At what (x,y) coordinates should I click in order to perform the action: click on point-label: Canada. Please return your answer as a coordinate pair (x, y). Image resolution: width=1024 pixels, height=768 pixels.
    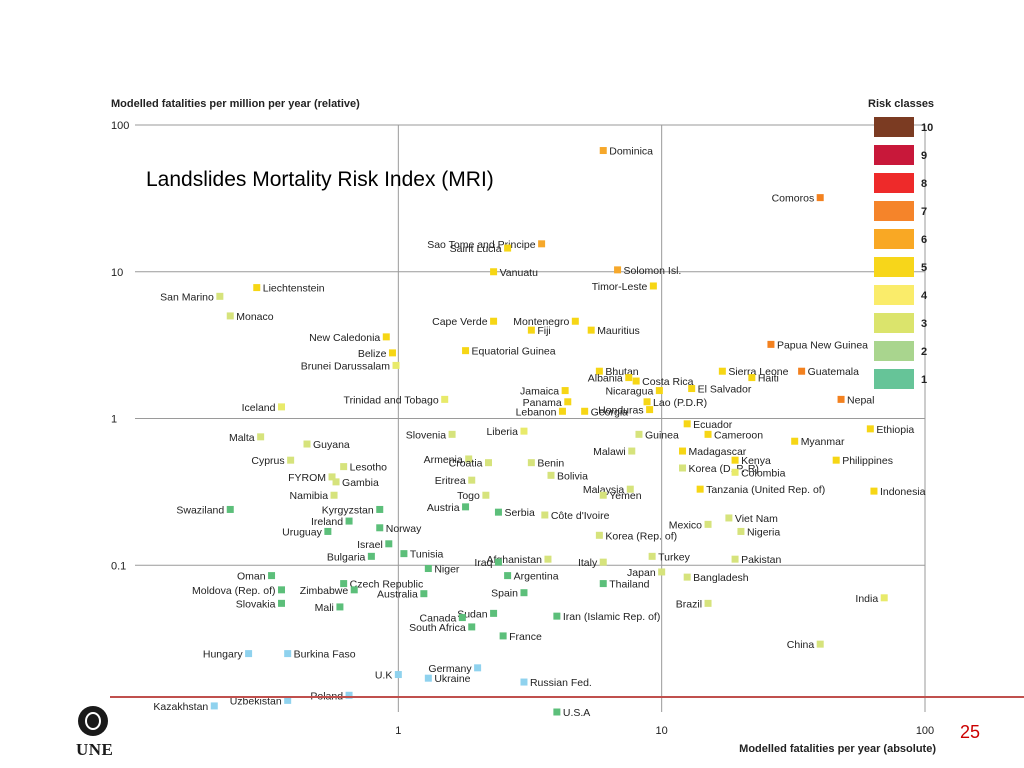
    Looking at the image, I should click on (438, 619).